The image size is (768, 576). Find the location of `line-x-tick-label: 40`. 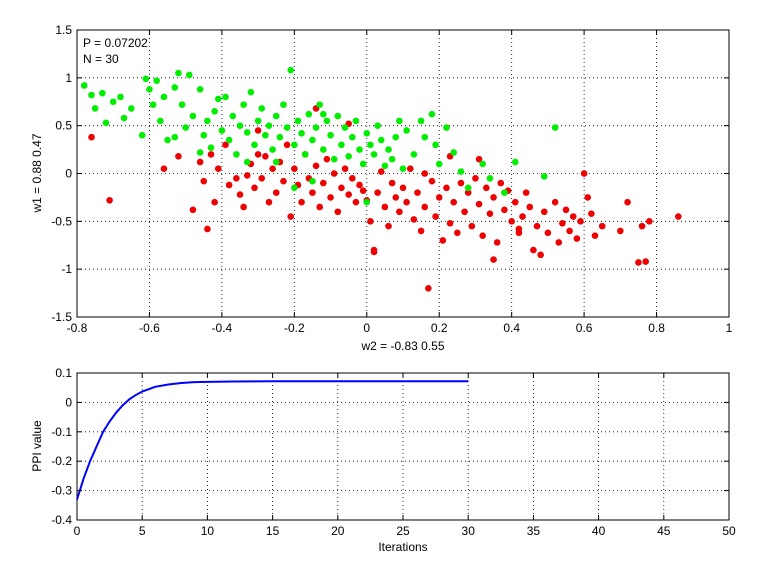

line-x-tick-label: 40 is located at coordinates (599, 531).